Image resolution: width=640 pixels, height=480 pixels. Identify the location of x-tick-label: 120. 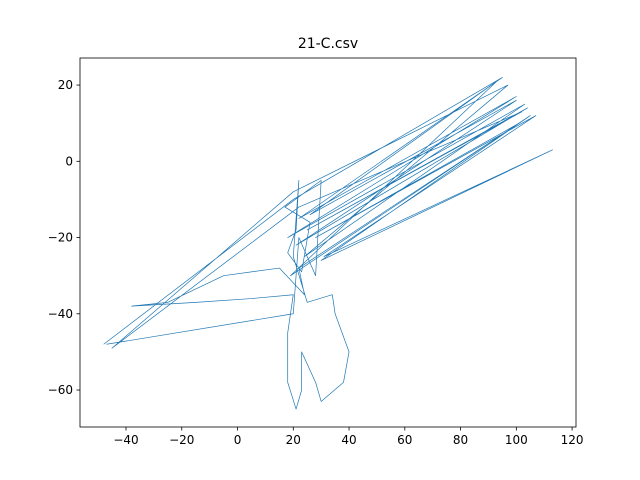
(572, 440).